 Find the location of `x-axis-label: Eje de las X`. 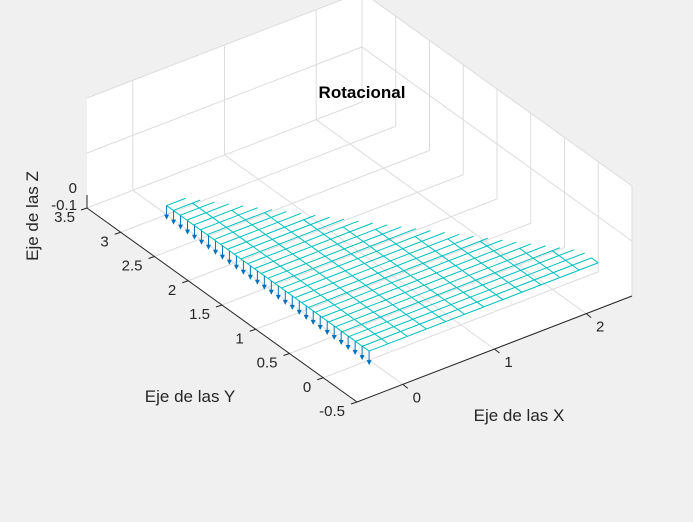

x-axis-label: Eje de las X is located at coordinates (519, 415).